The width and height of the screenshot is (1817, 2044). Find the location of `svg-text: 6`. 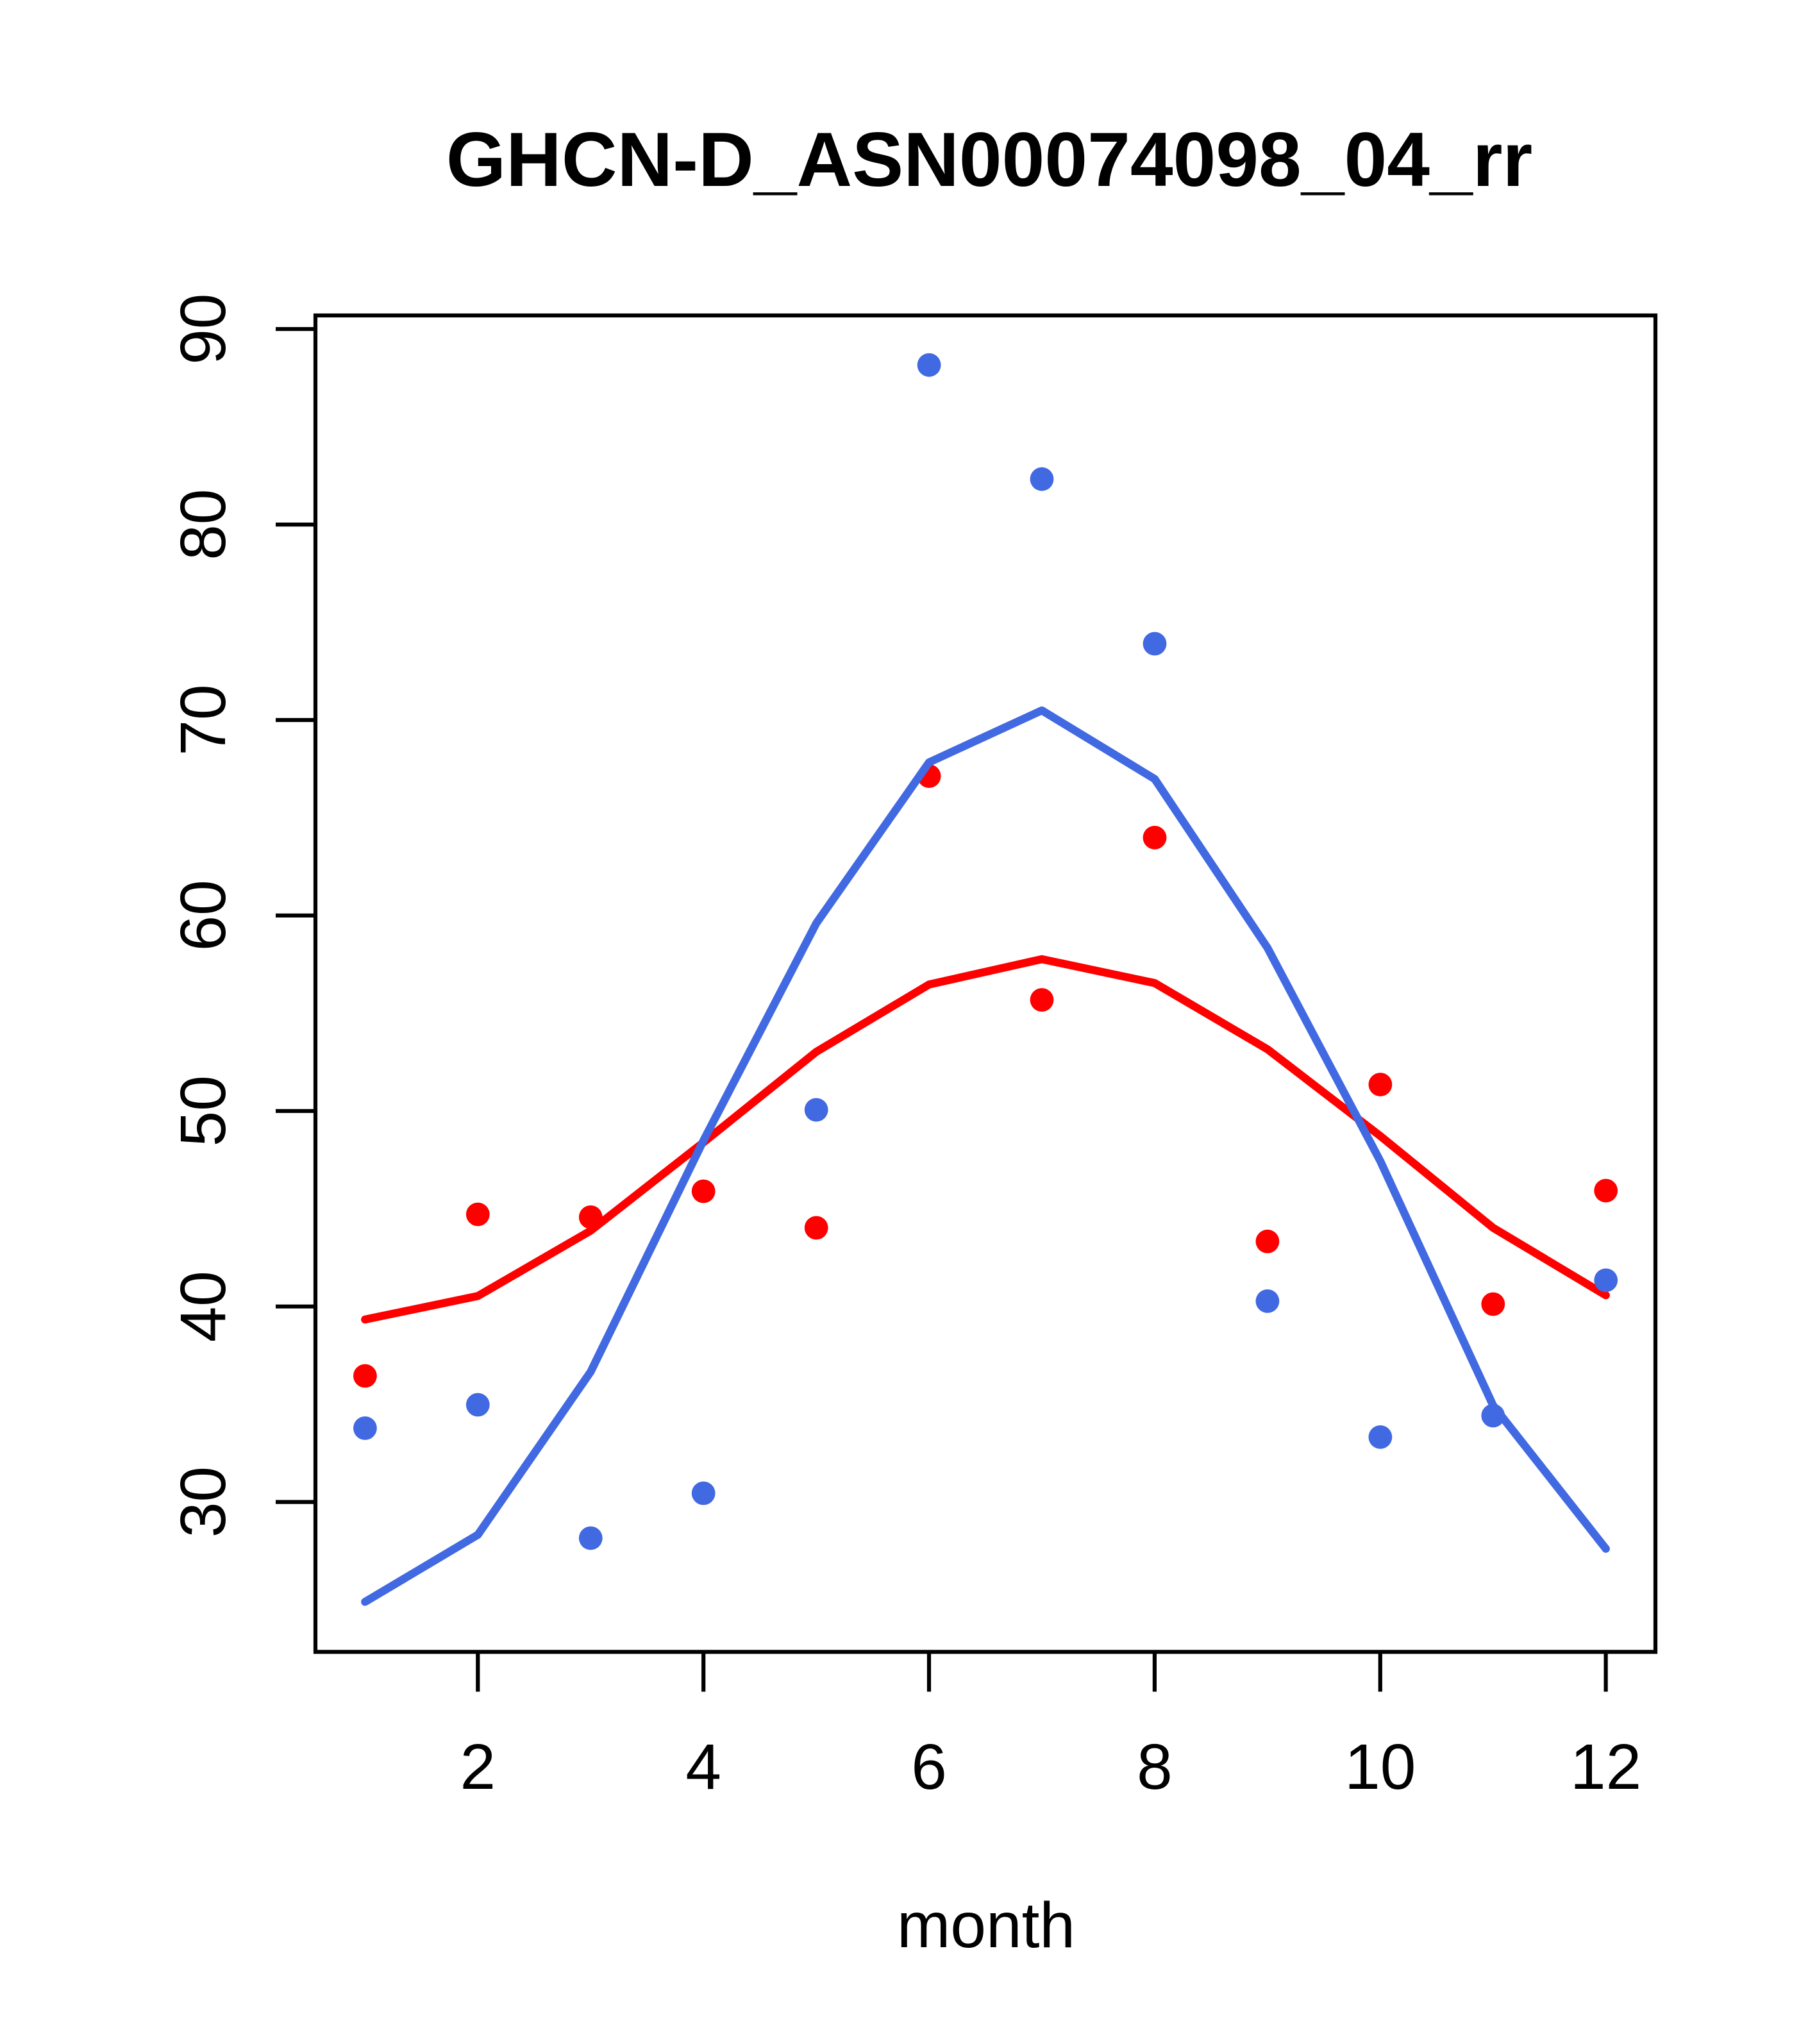

svg-text: 6 is located at coordinates (929, 1767).